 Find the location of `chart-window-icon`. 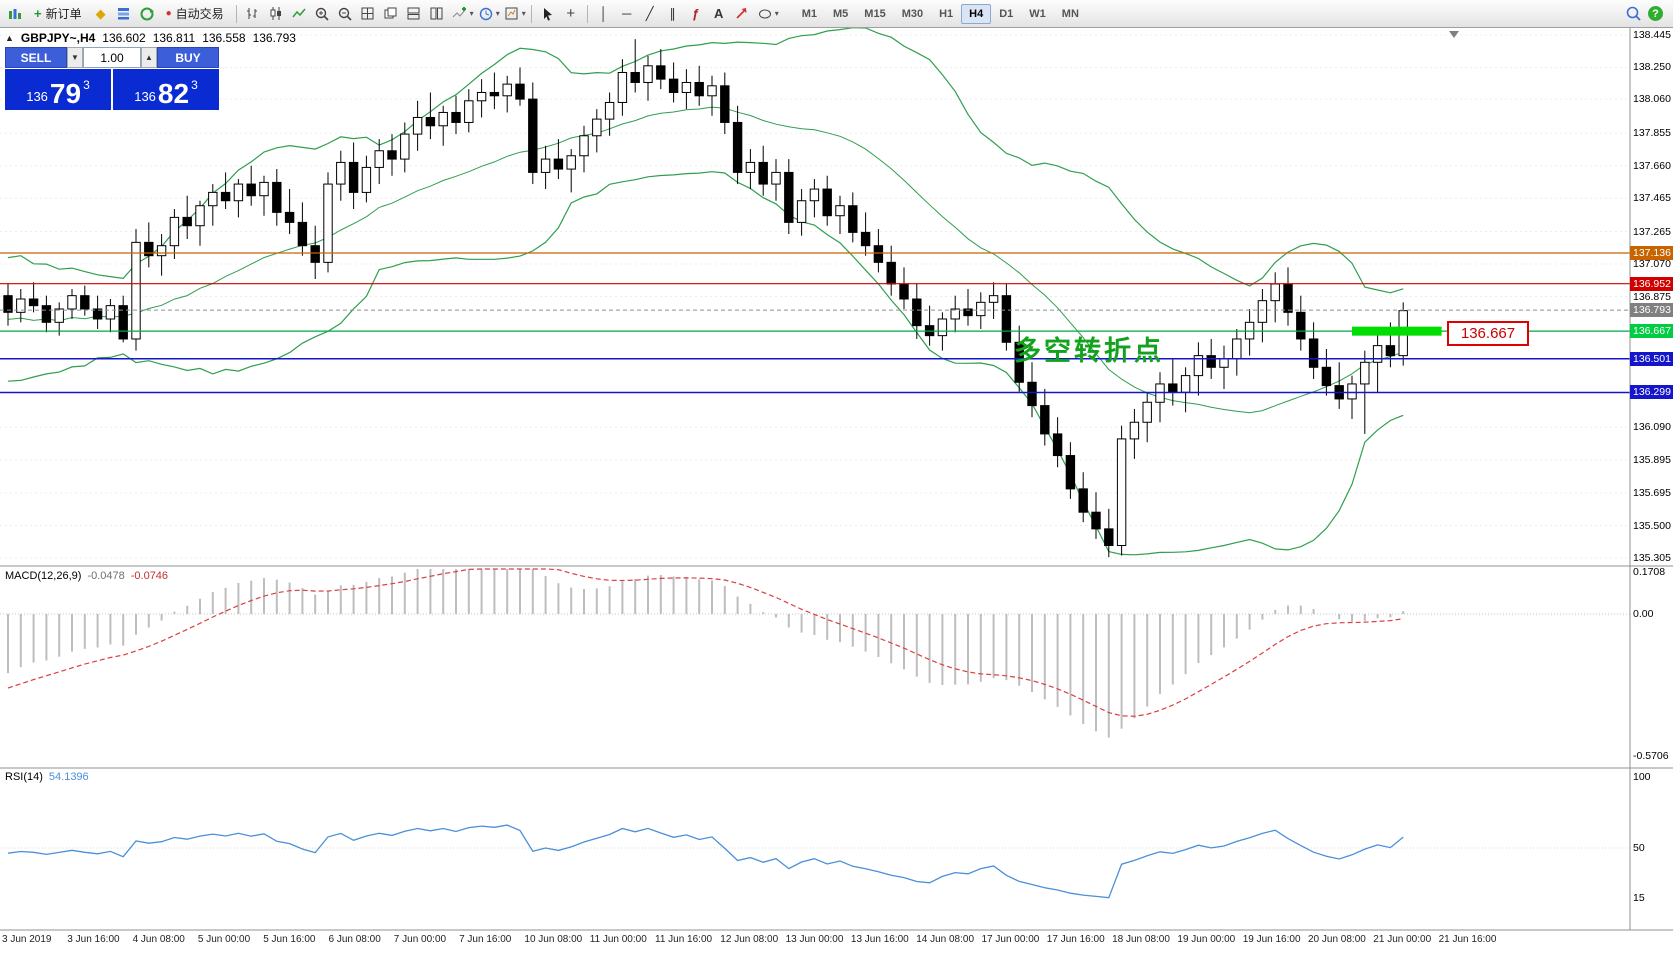

chart-window-icon is located at coordinates (15, 14).